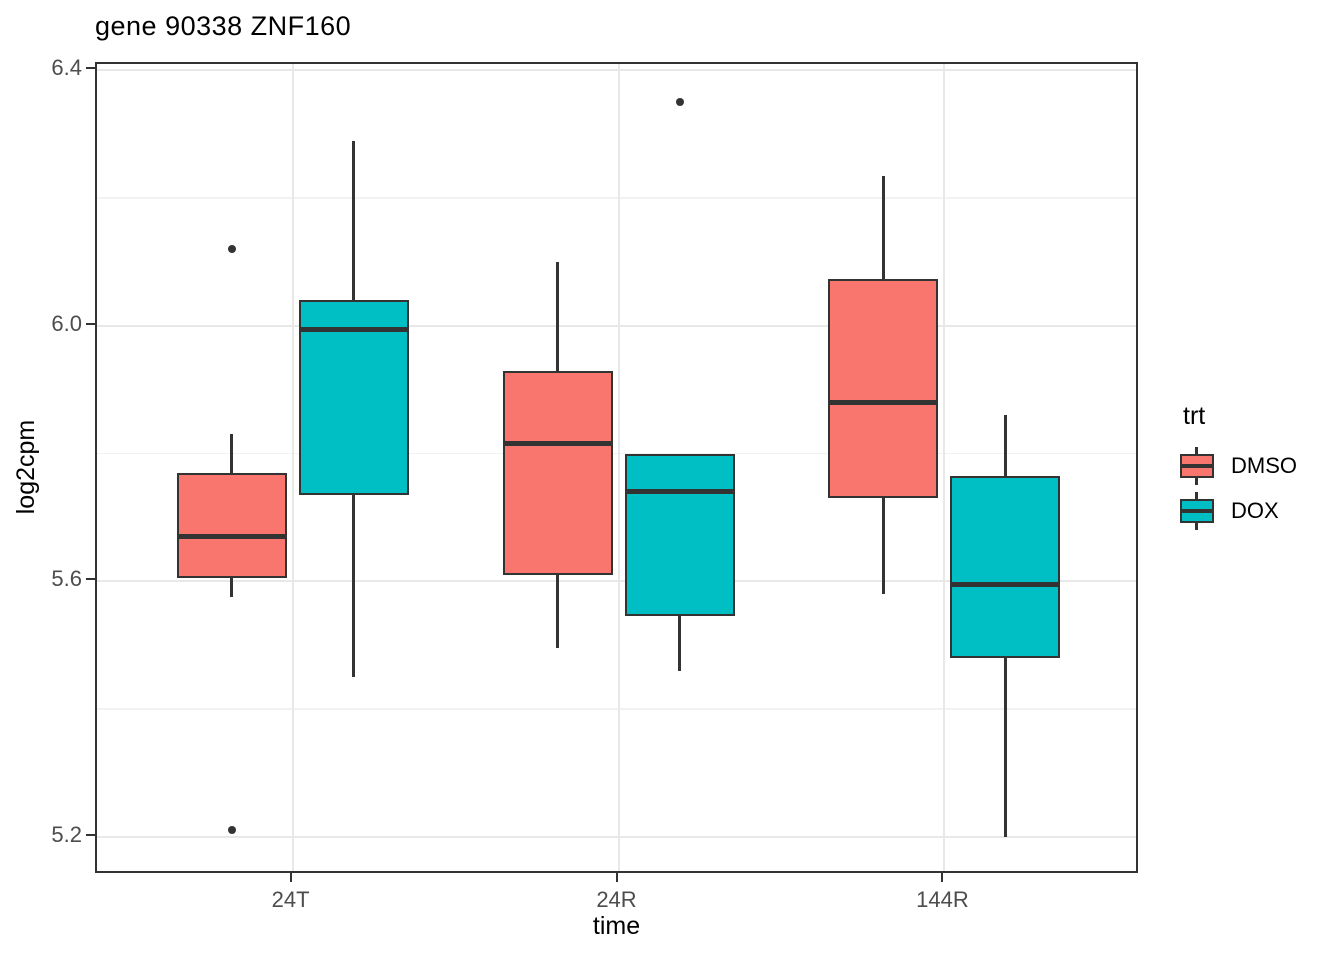  What do you see at coordinates (679, 535) in the screenshot?
I see `box-dox-24r` at bounding box center [679, 535].